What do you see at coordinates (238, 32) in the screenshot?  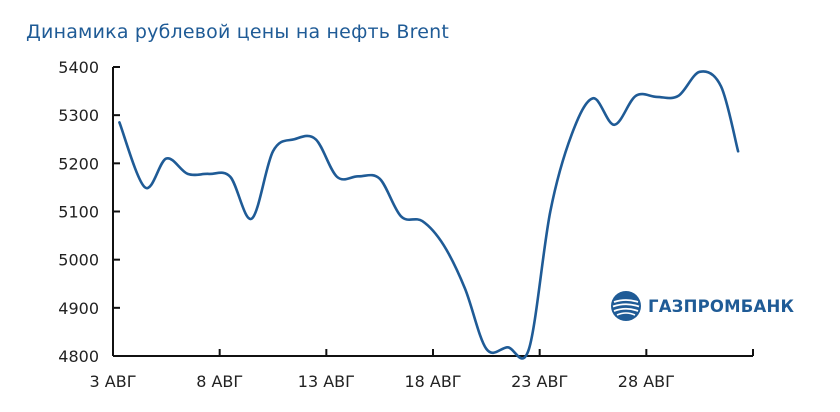 I see `chart-title: Динамика рублевой цены на нефть Brent` at bounding box center [238, 32].